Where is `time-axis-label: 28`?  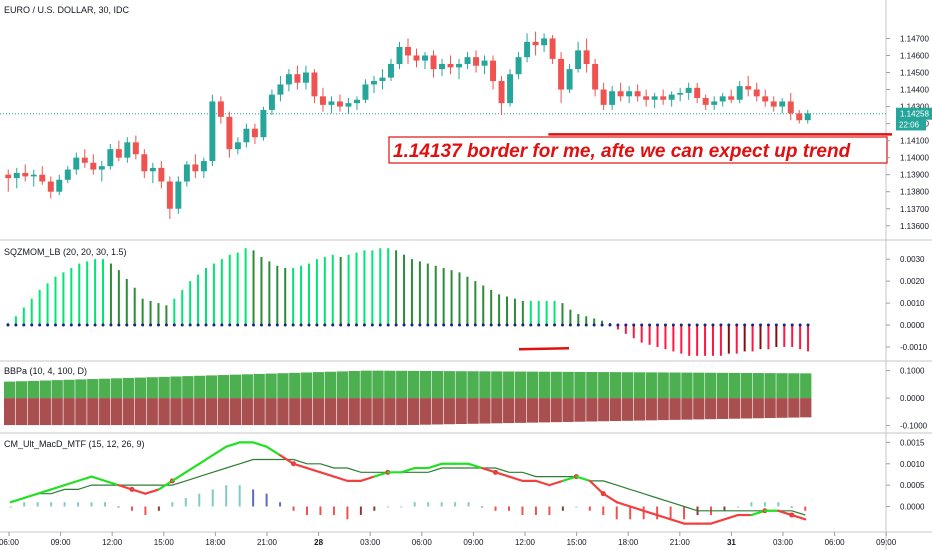
time-axis-label: 28 is located at coordinates (318, 542).